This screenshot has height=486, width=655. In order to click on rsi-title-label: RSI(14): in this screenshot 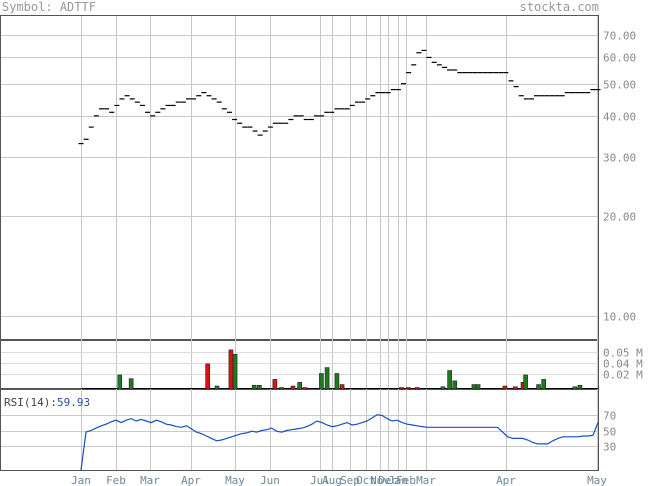, I will do `click(30, 402)`.